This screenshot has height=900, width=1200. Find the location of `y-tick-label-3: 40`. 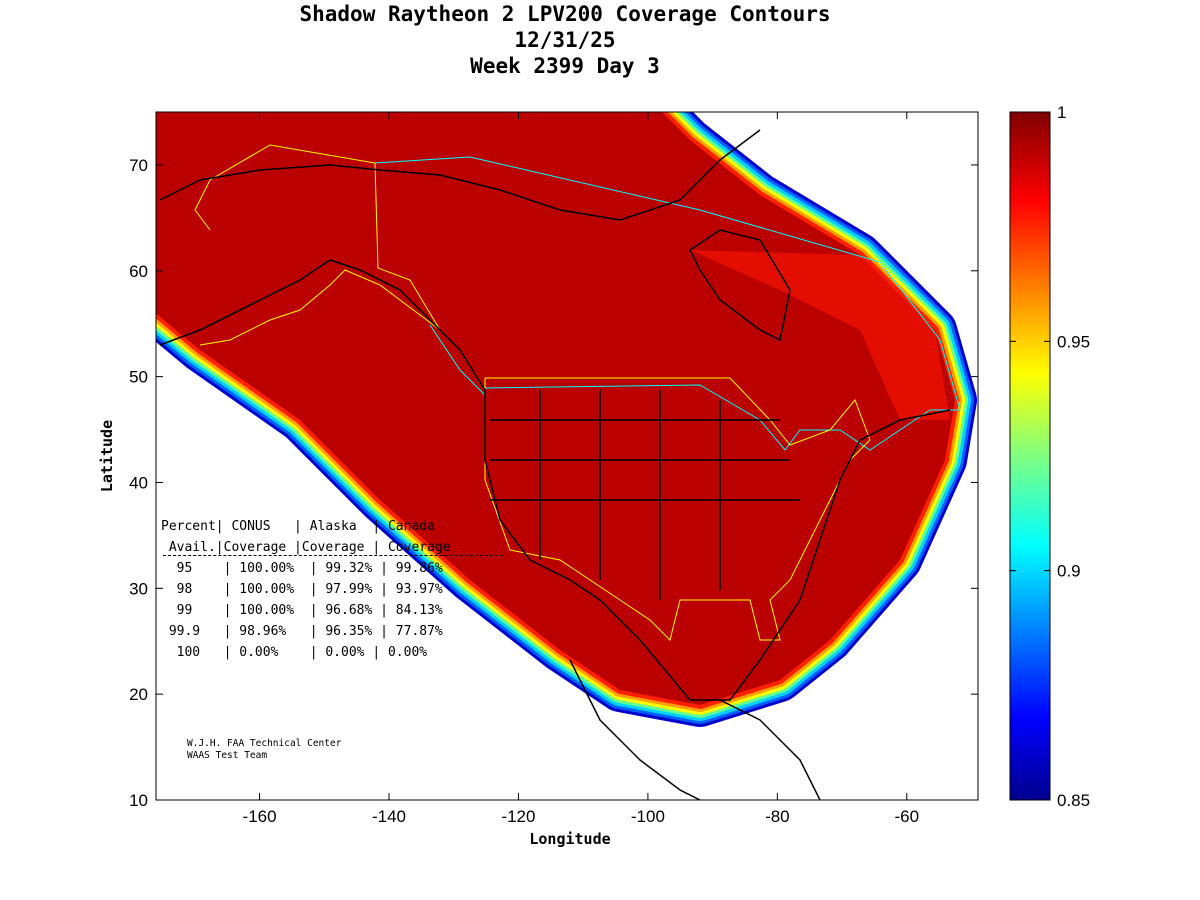

y-tick-label-3: 40 is located at coordinates (138, 482).